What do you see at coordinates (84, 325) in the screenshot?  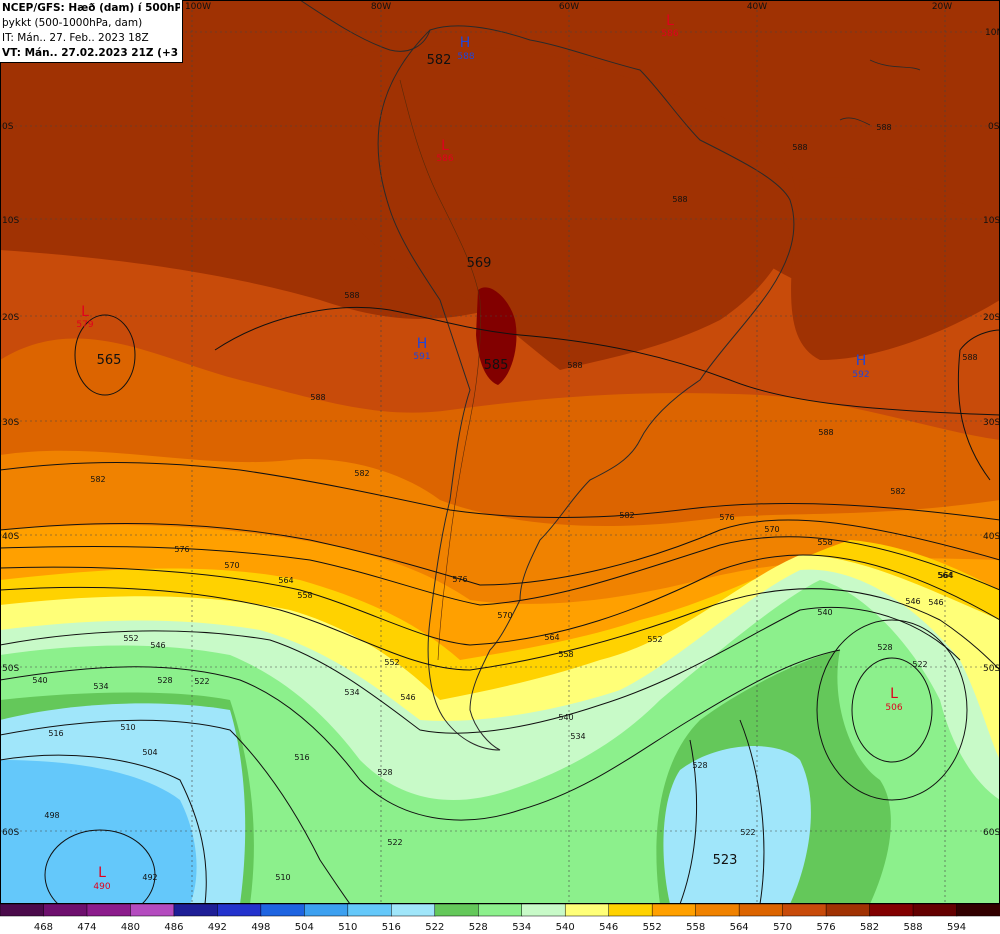 I see `low-value: 579` at bounding box center [84, 325].